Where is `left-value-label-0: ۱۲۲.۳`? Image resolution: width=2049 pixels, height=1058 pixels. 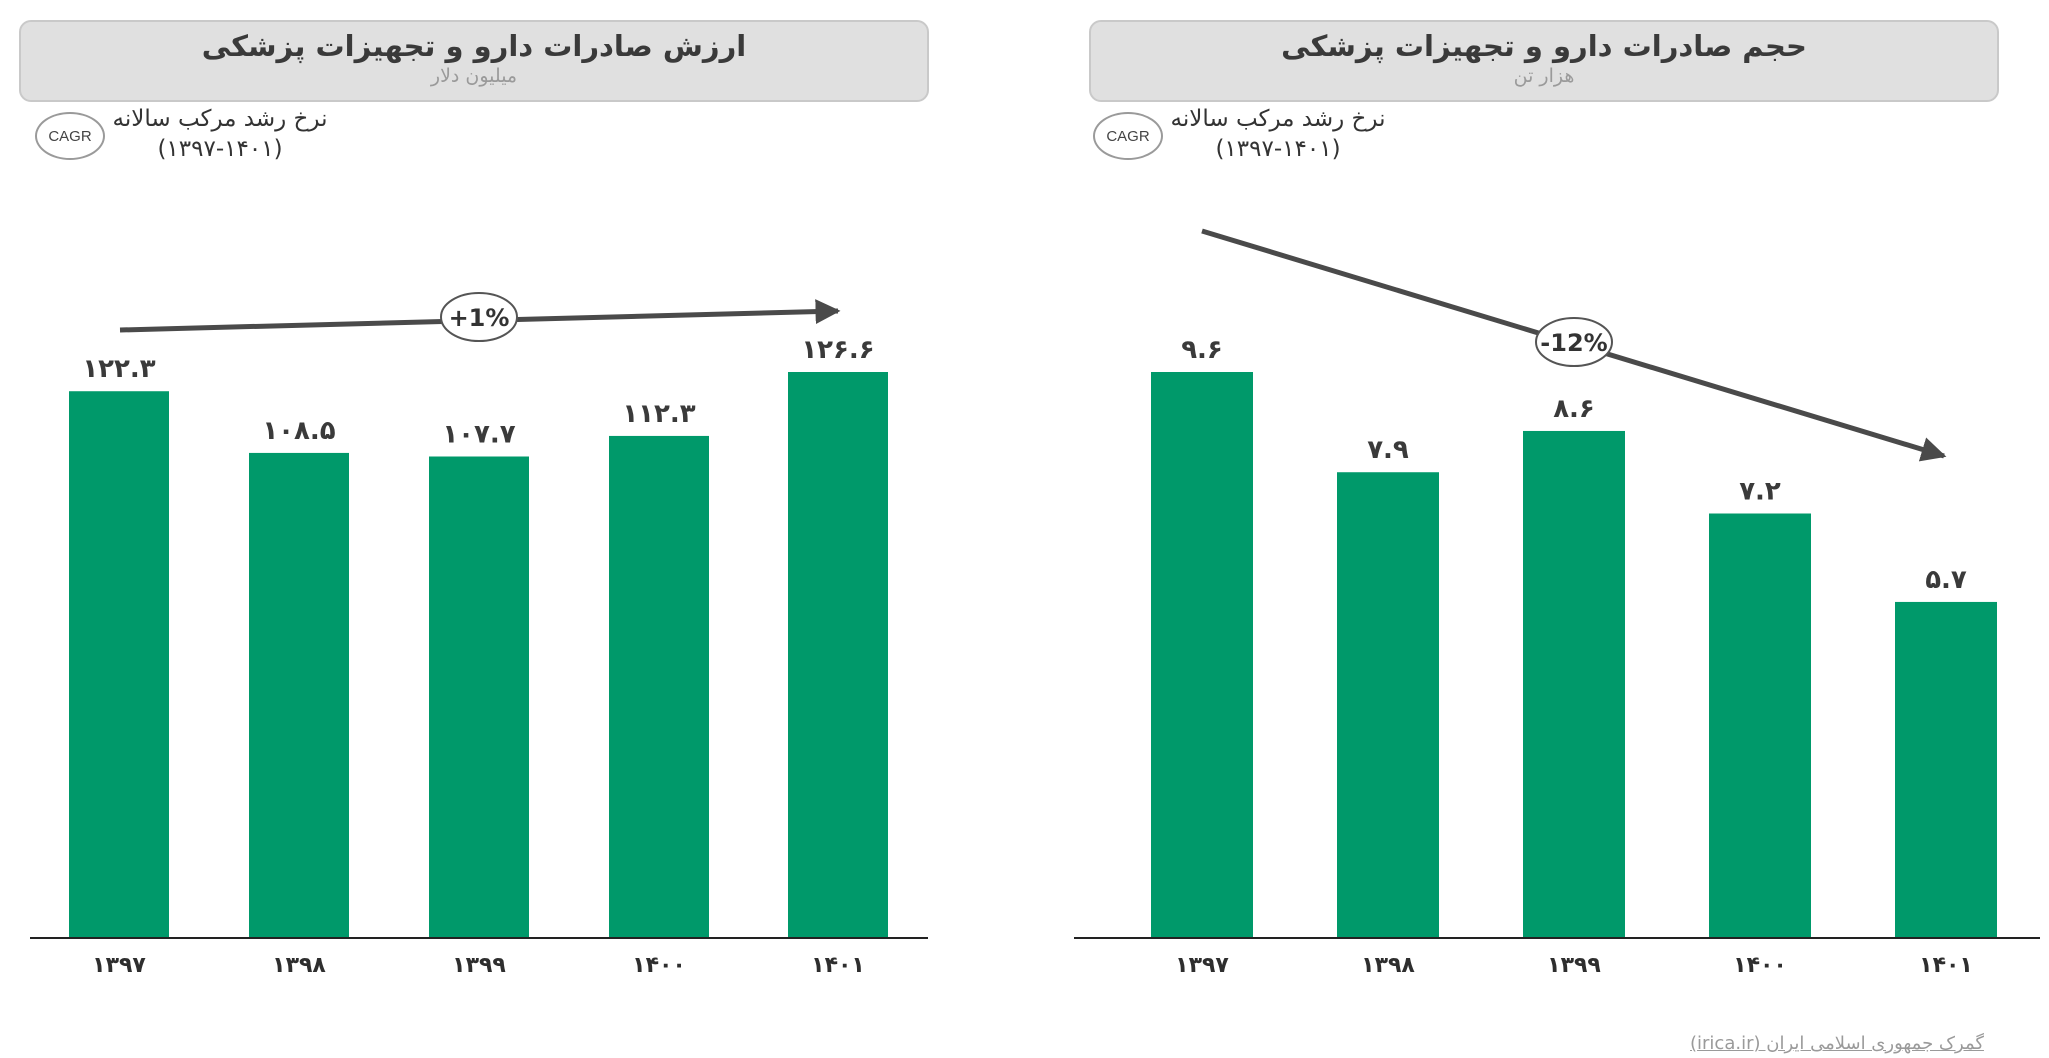
left-value-label-0: ۱۲۲.۳ is located at coordinates (118, 369).